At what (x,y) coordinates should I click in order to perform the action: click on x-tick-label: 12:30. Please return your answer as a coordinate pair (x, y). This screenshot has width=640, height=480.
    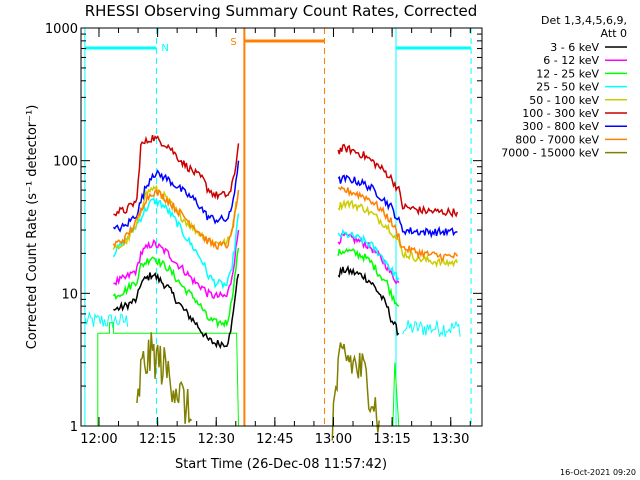
    Looking at the image, I should click on (215, 439).